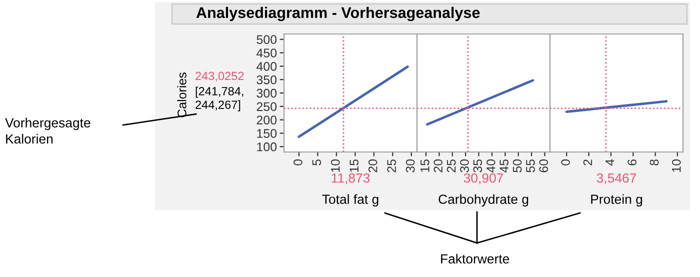 The height and width of the screenshot is (277, 700). Describe the element at coordinates (616, 200) in the screenshot. I see `x-axis-title: Protein g` at that location.